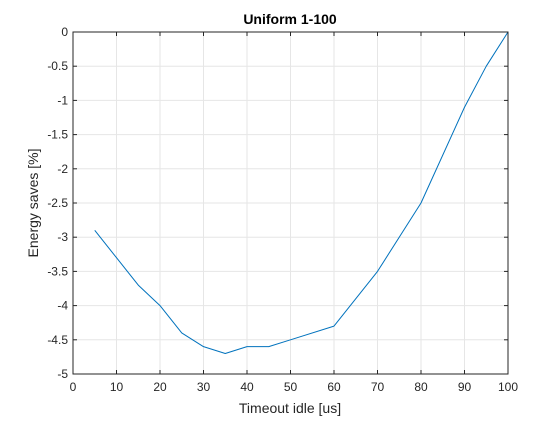 The width and height of the screenshot is (560, 425). I want to click on y-tick-label: -3.5, so click(57, 271).